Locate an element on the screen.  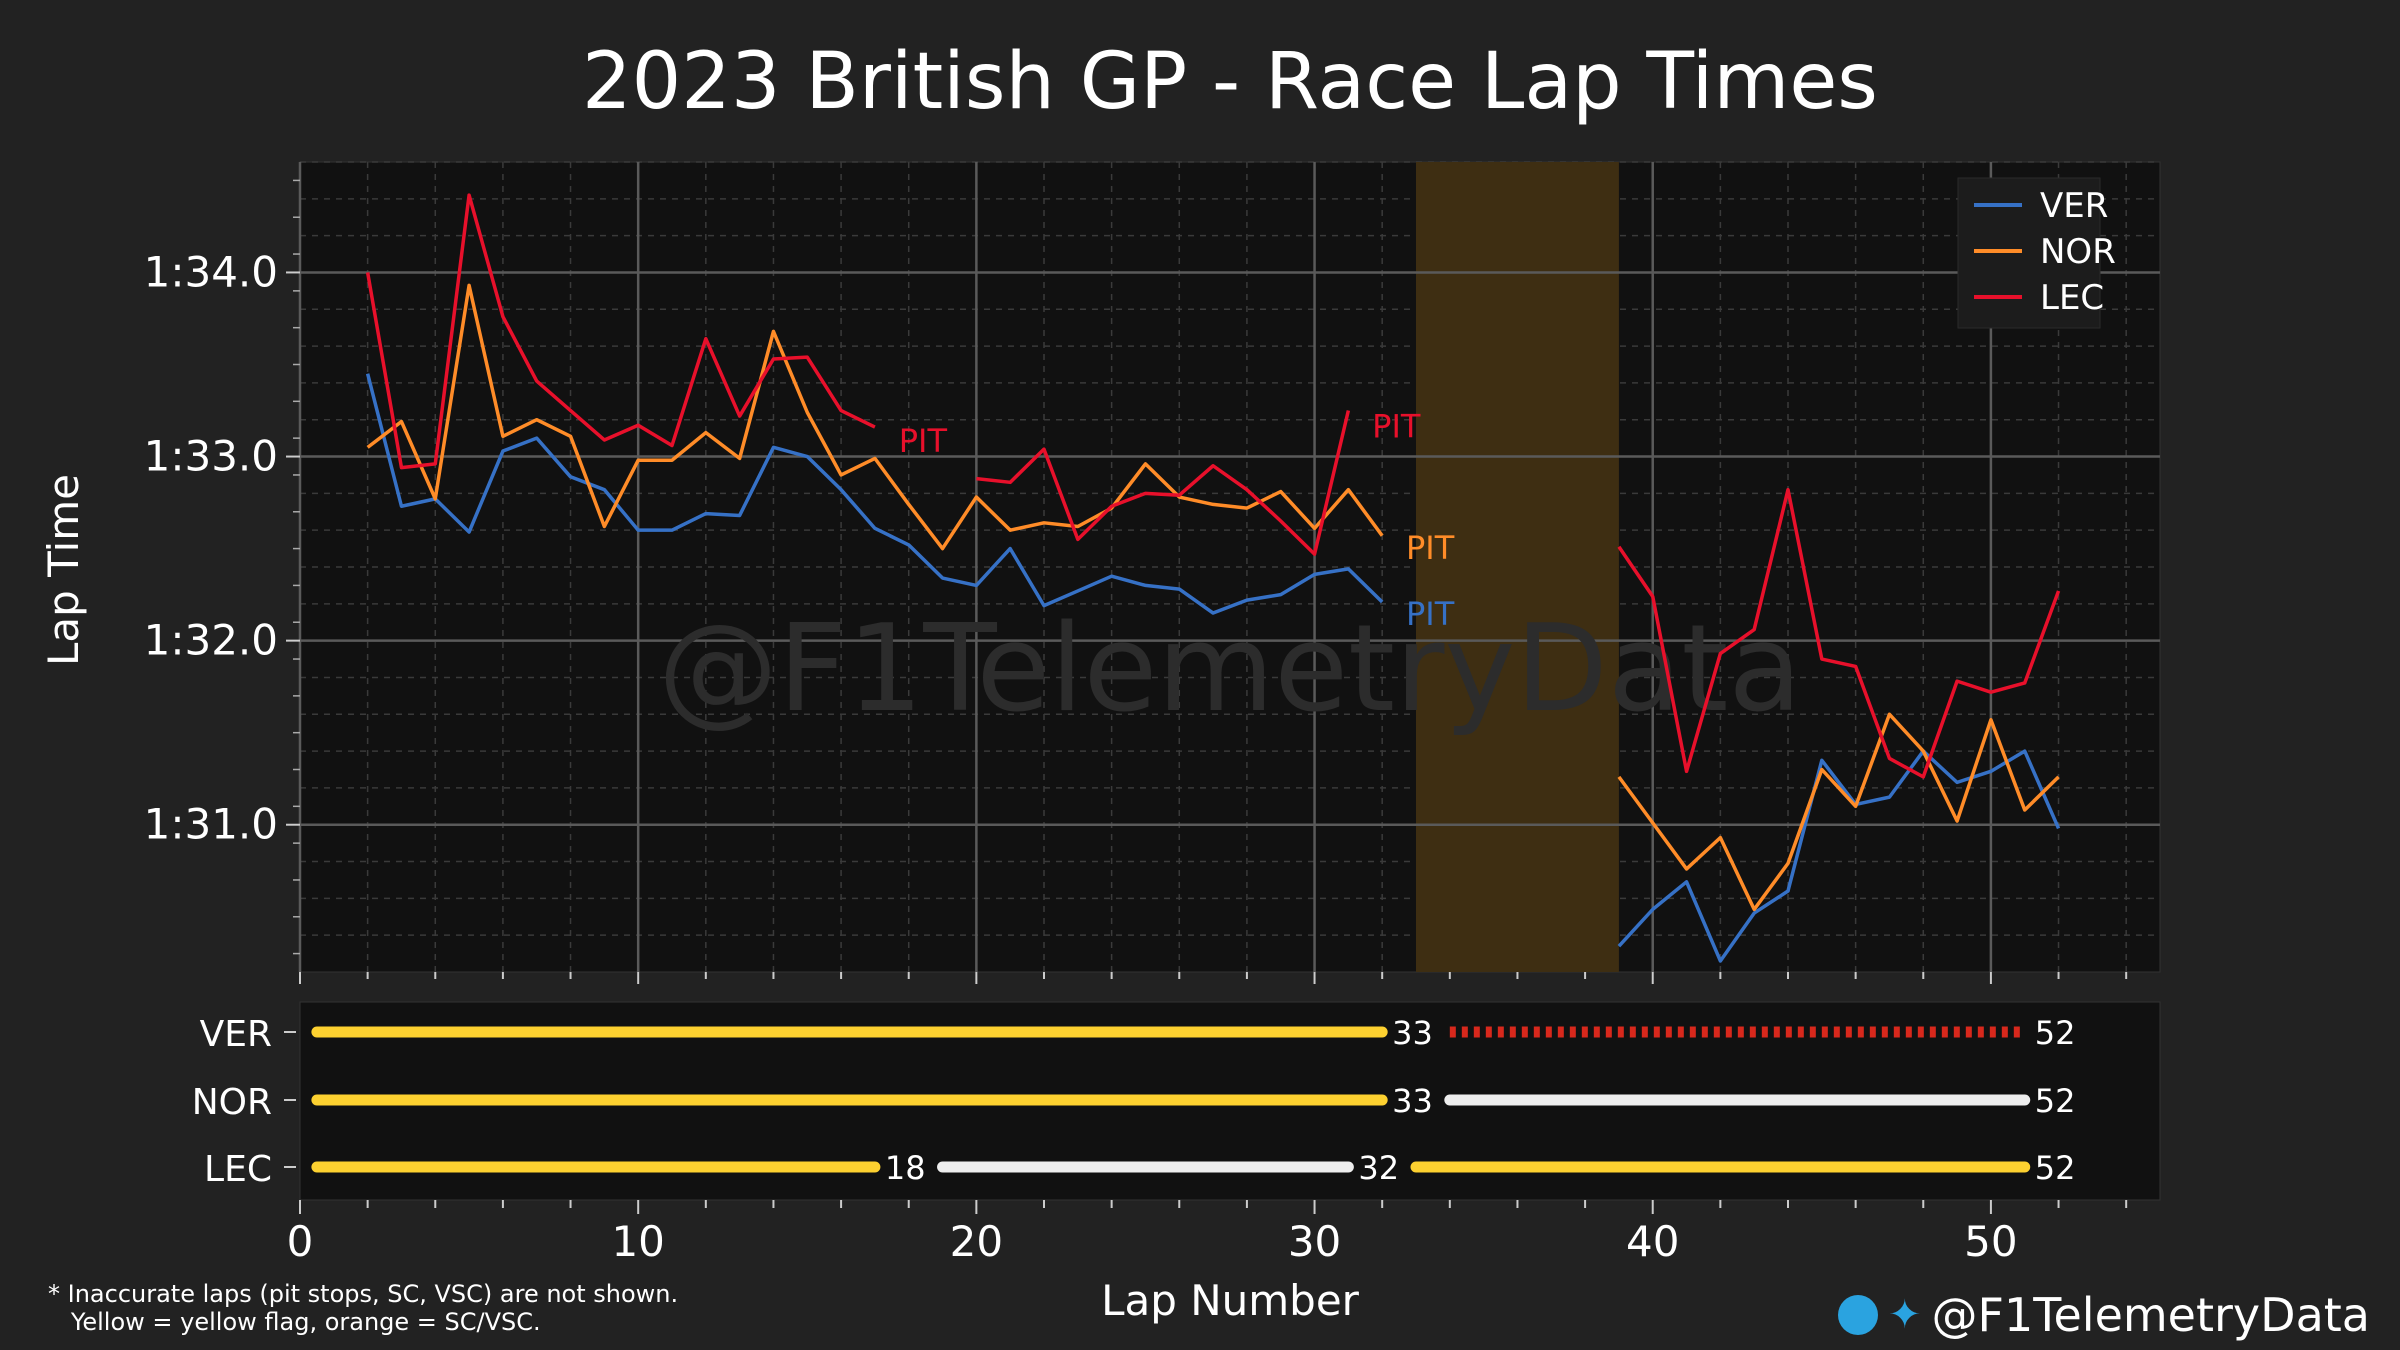
x-tick-label: 0 is located at coordinates (300, 1241).